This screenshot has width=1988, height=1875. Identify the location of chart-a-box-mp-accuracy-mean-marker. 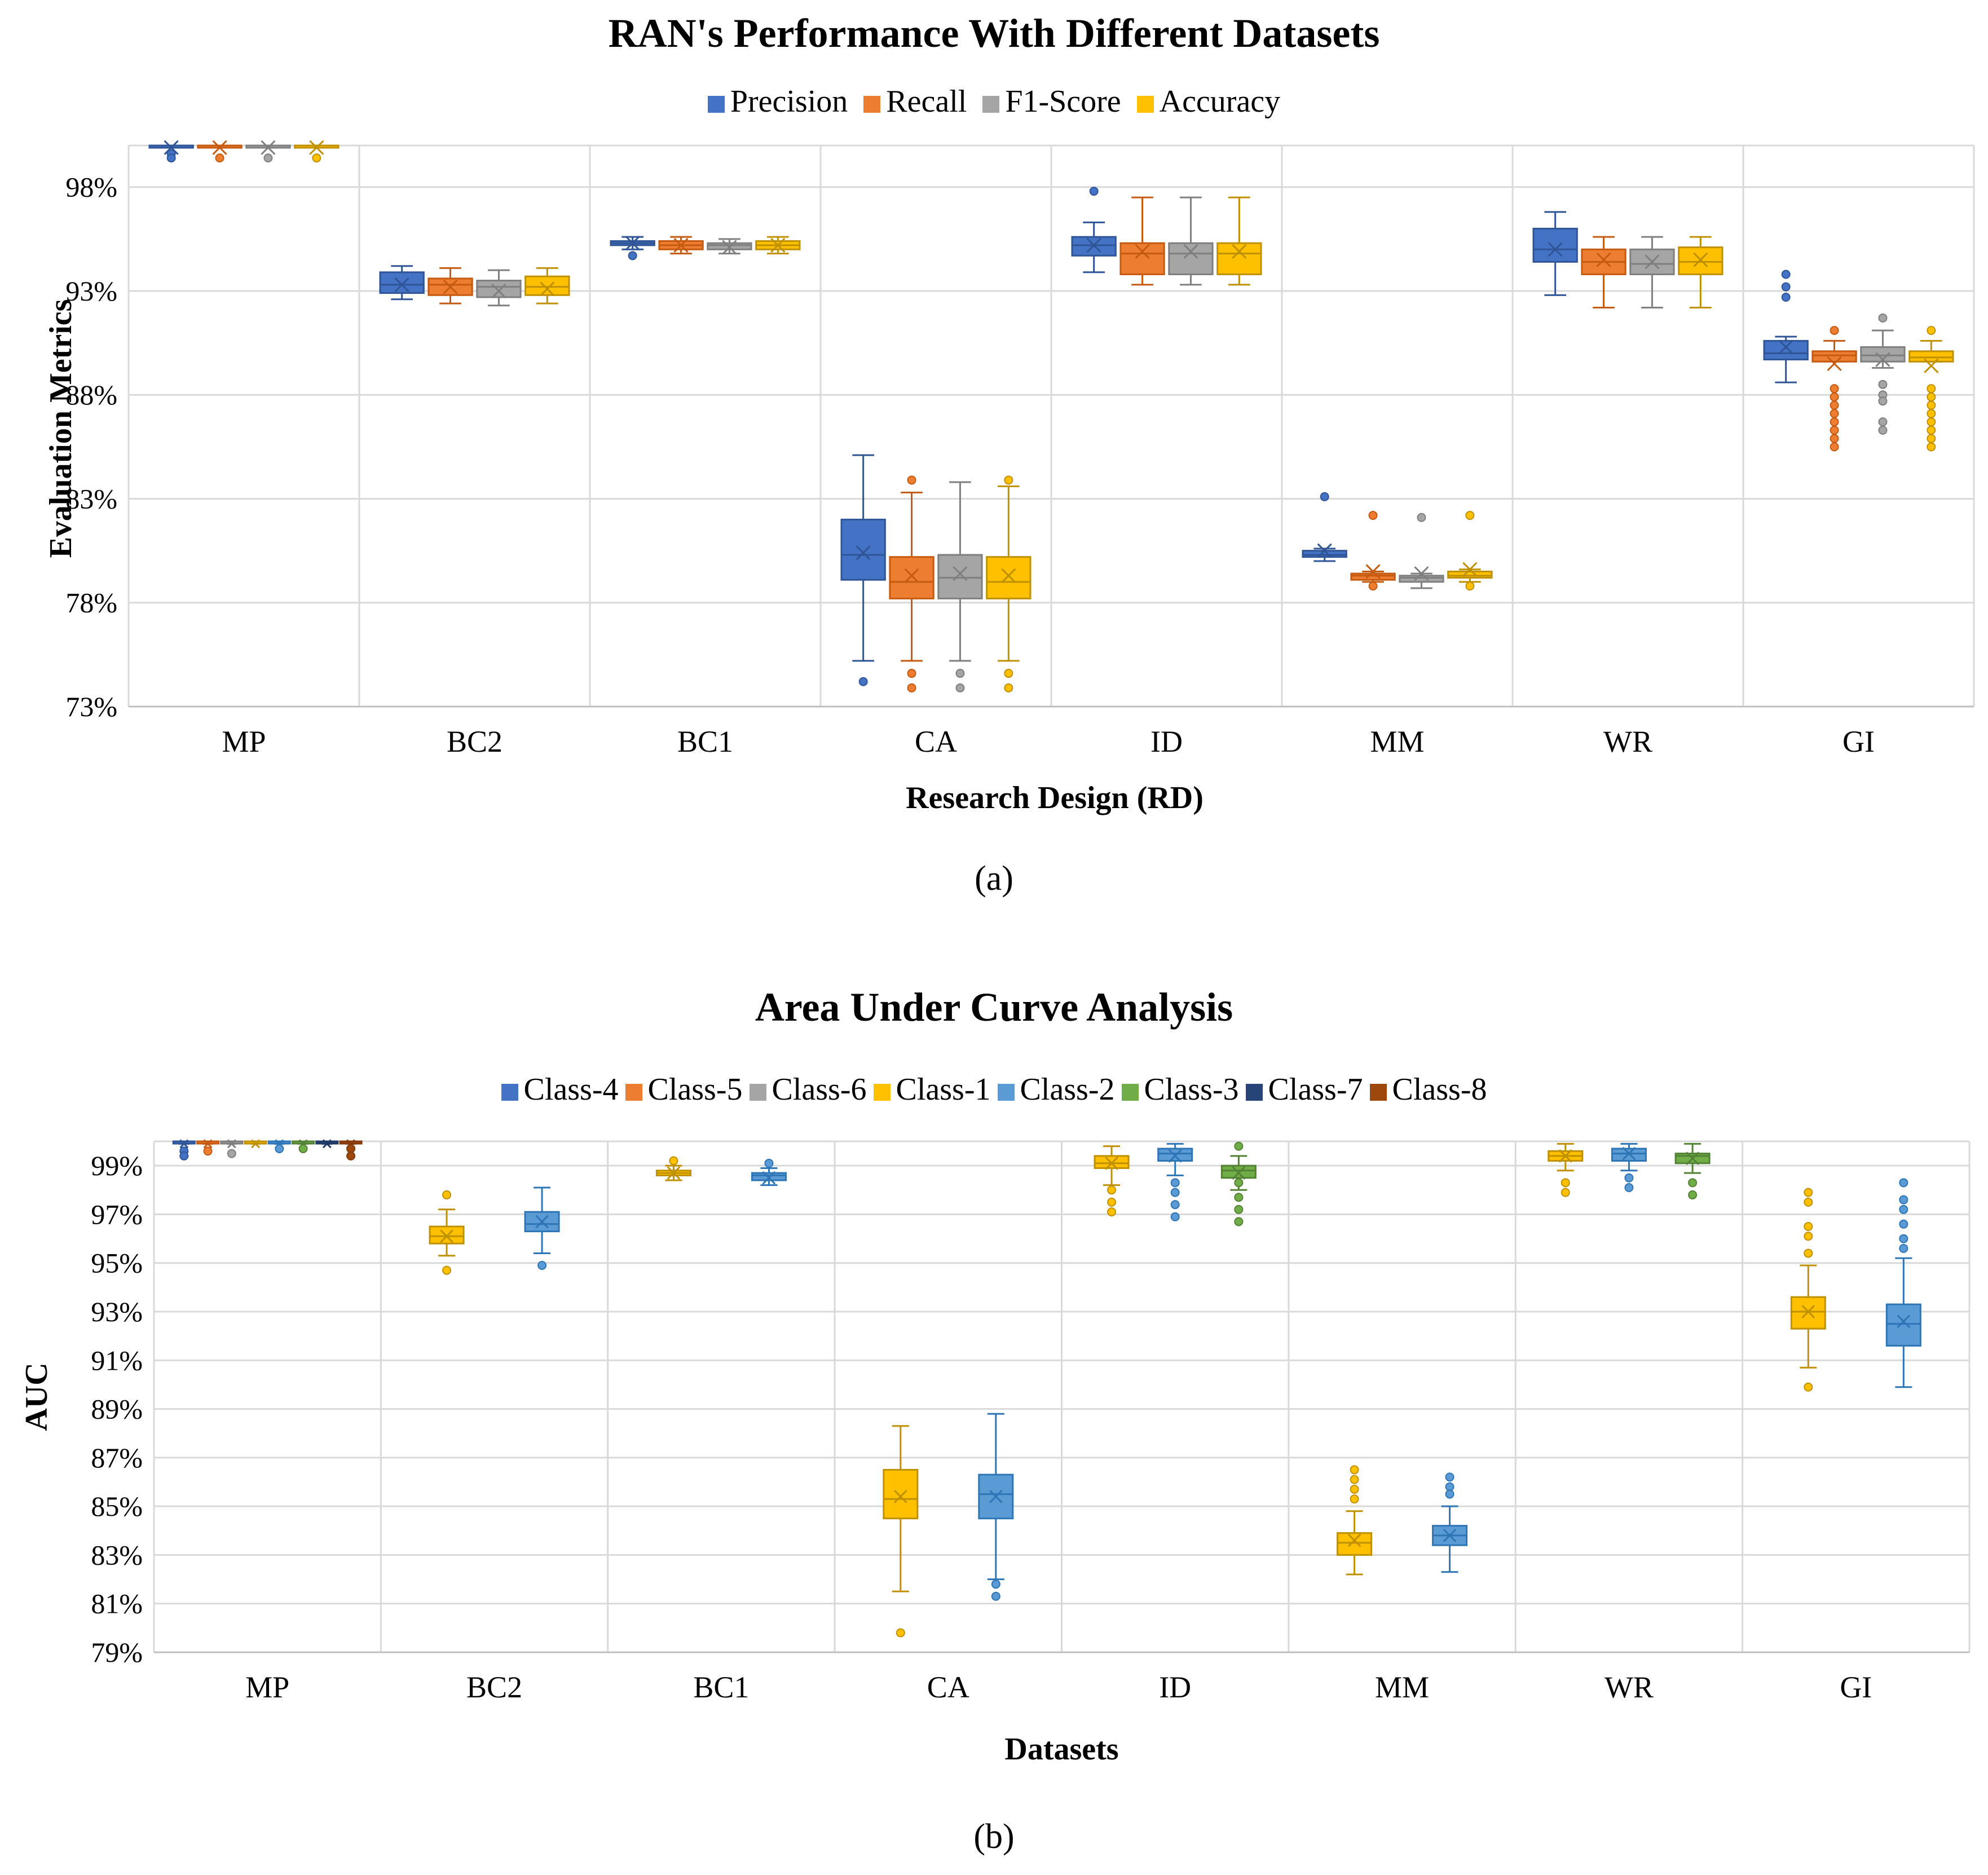
(316, 147).